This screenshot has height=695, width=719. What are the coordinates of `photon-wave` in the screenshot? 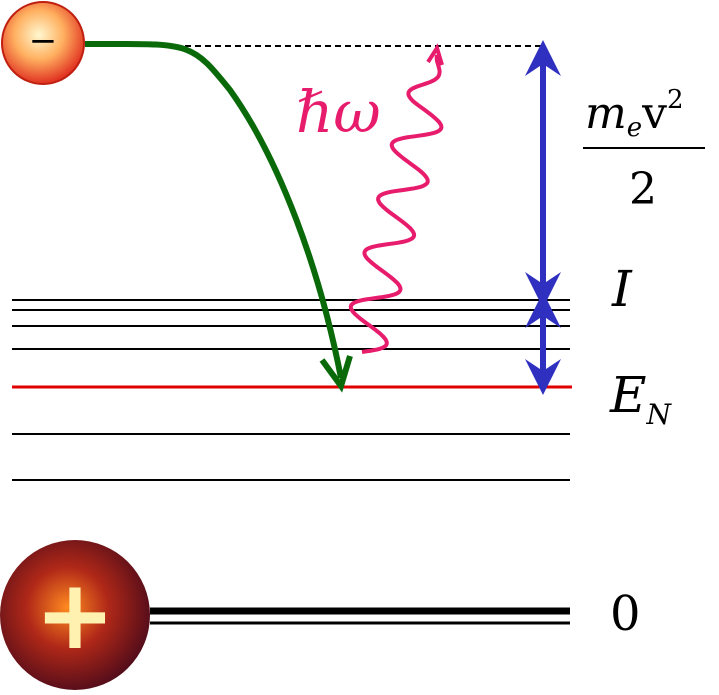 It's located at (396, 204).